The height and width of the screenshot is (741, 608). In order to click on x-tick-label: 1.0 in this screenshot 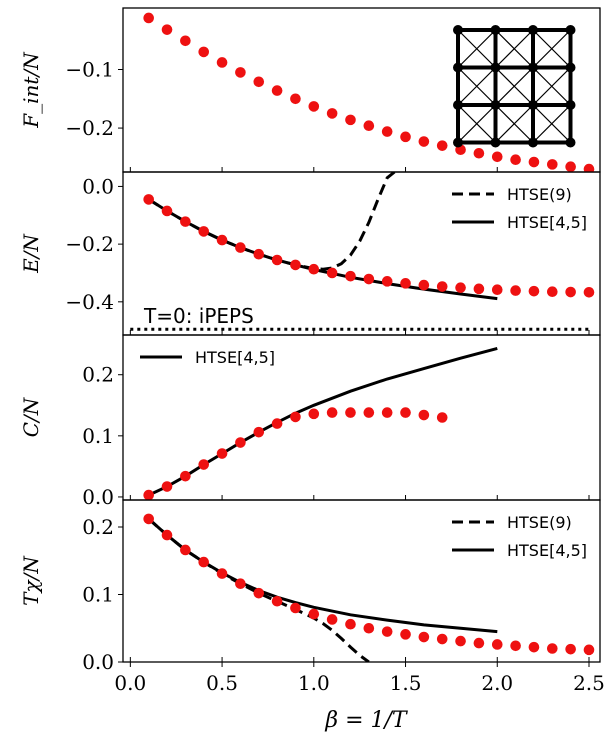, I will do `click(314, 683)`.